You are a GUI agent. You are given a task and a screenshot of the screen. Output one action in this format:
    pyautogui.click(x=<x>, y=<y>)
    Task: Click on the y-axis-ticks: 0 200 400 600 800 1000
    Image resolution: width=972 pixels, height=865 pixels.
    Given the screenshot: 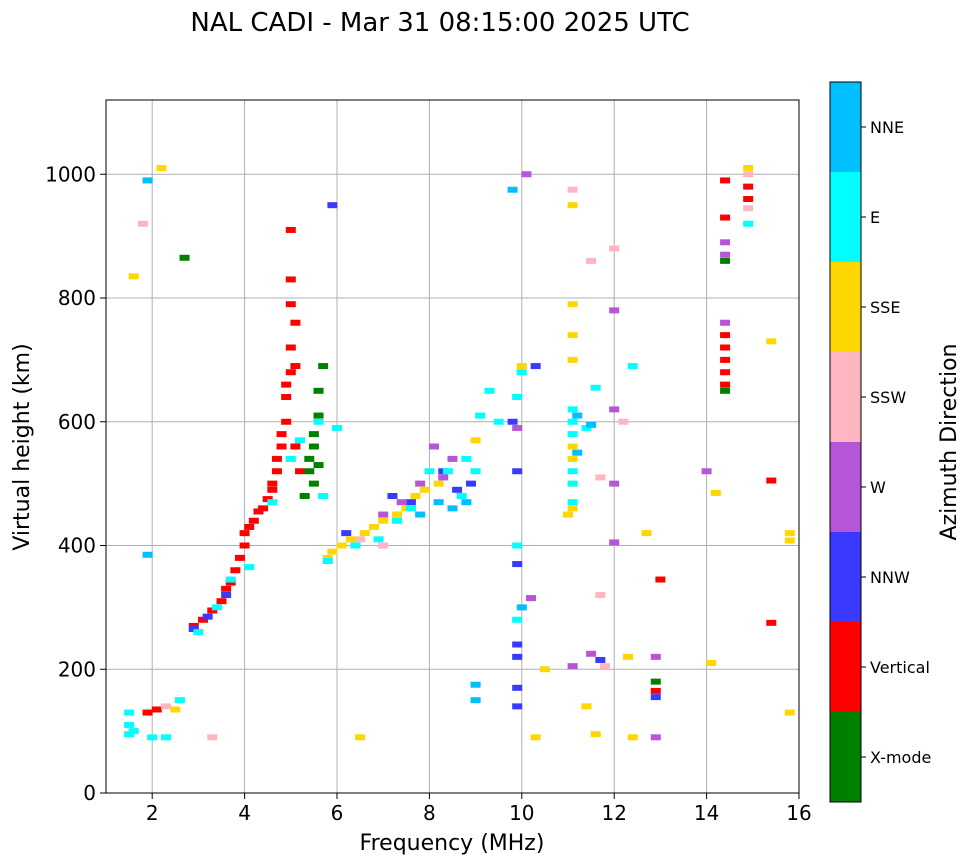 What is the action you would take?
    pyautogui.click(x=75, y=483)
    